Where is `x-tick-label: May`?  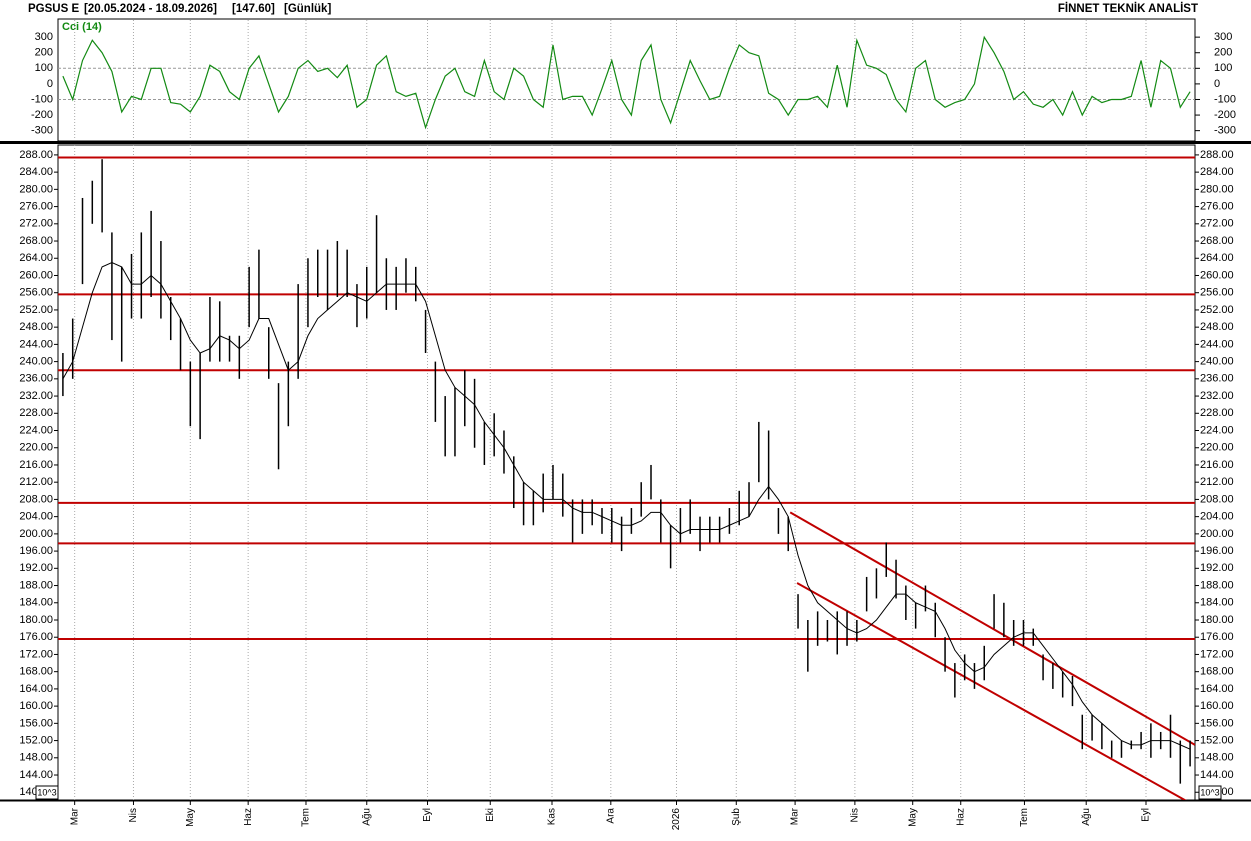
x-tick-label: May is located at coordinates (190, 817).